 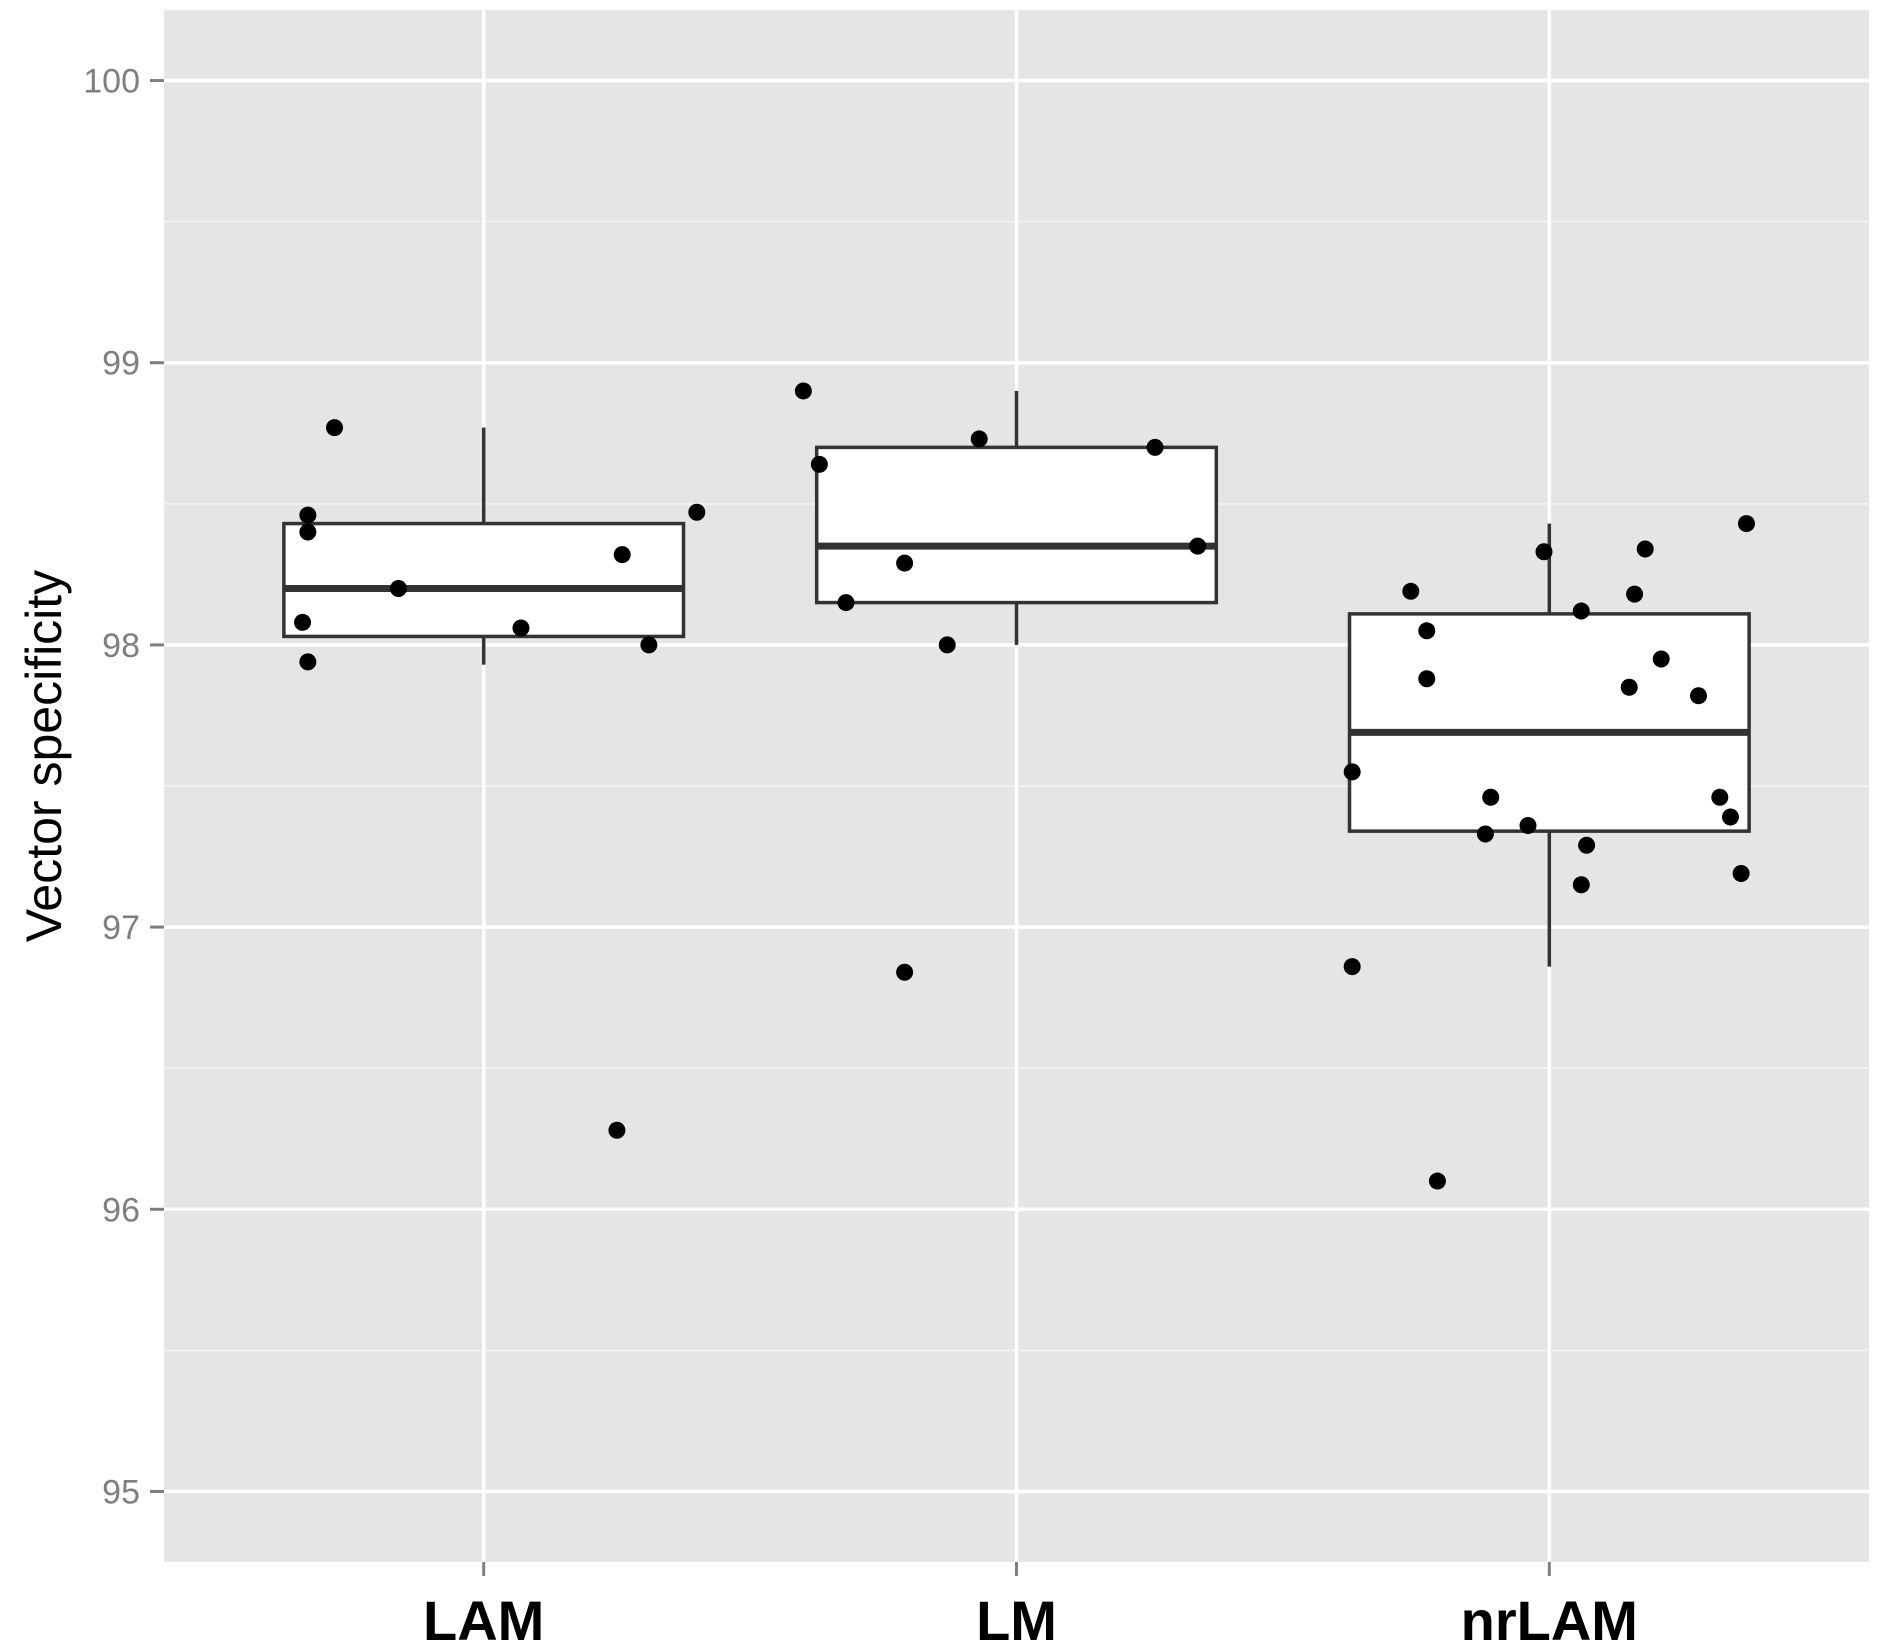 I want to click on box-LAM, so click(x=484, y=546).